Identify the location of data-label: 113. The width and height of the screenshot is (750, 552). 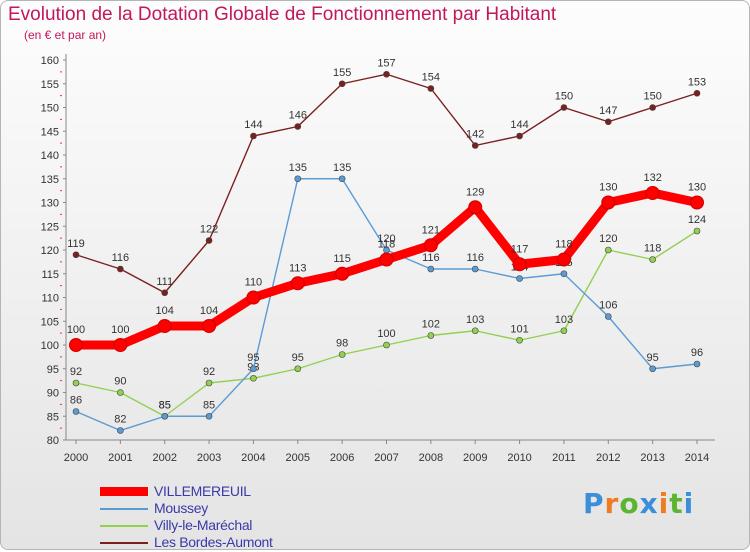
(298, 268).